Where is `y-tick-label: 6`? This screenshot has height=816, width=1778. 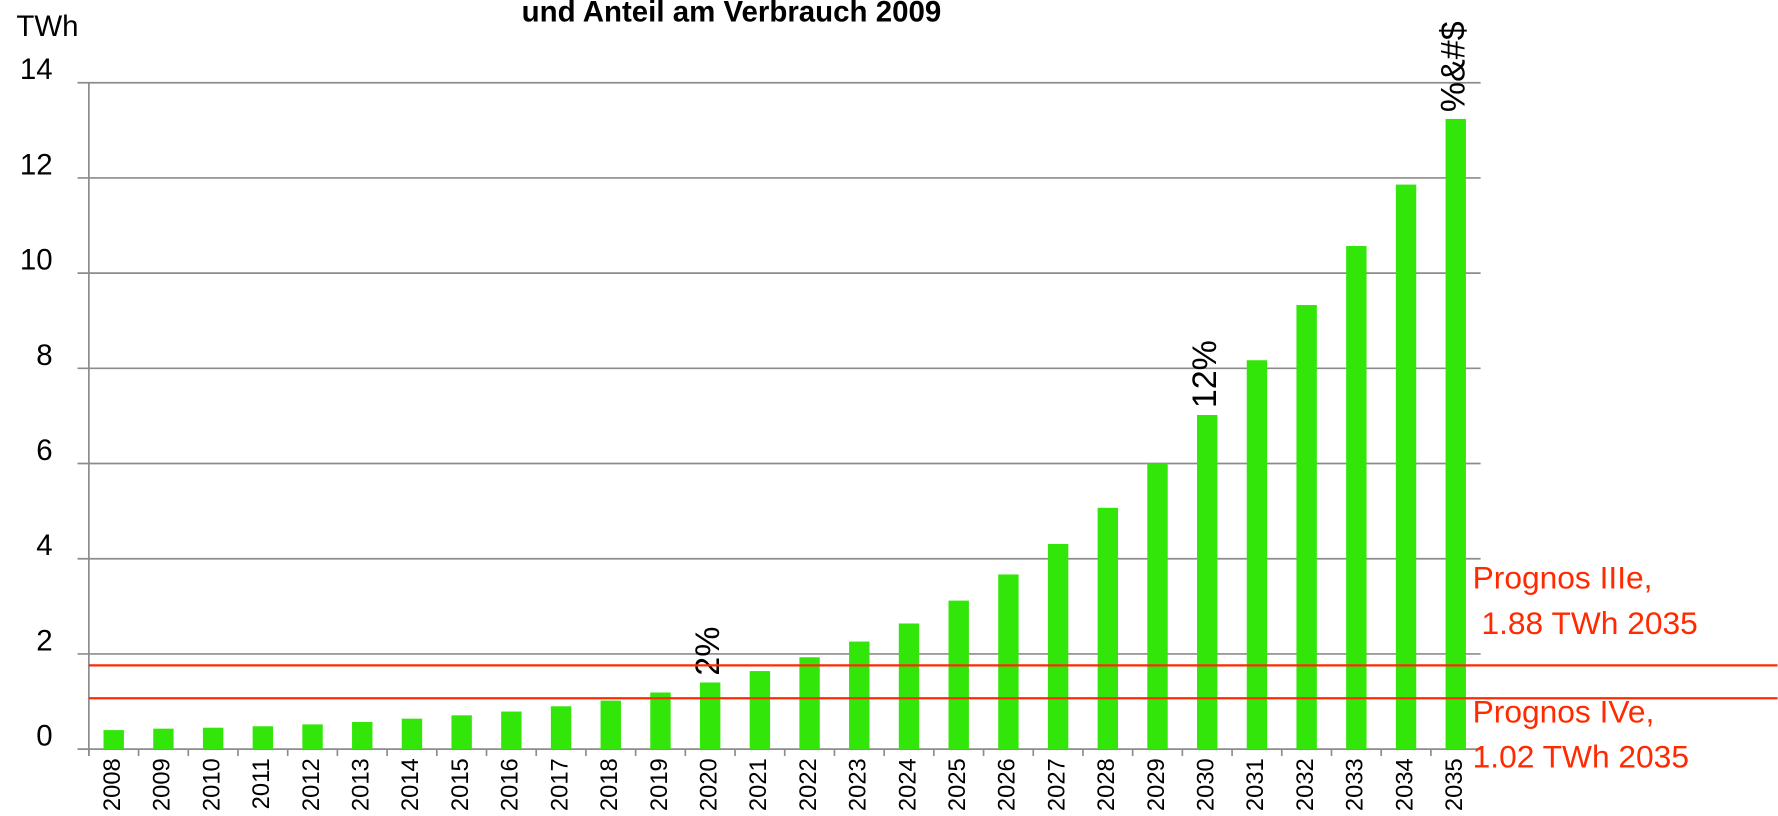
y-tick-label: 6 is located at coordinates (44, 450).